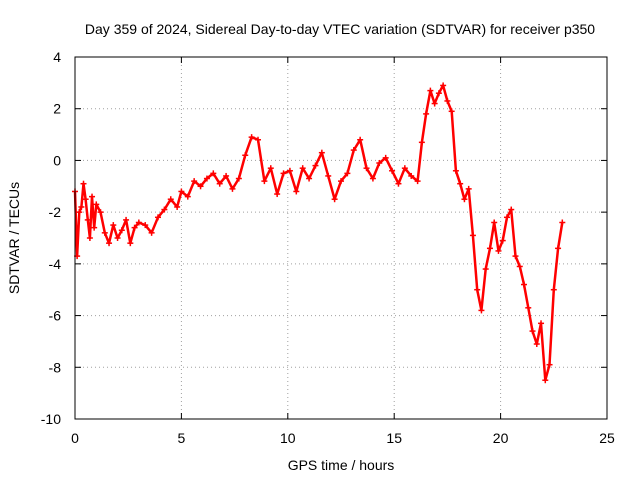 The width and height of the screenshot is (640, 480). I want to click on y-tick-label: 2, so click(57, 109).